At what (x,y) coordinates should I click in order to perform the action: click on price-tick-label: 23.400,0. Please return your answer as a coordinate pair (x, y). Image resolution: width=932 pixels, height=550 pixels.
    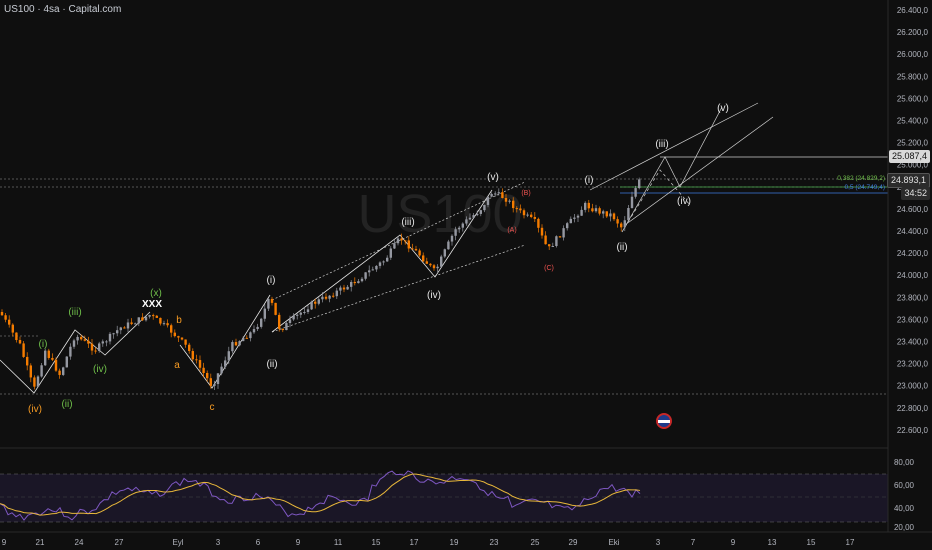
    Looking at the image, I should click on (913, 342).